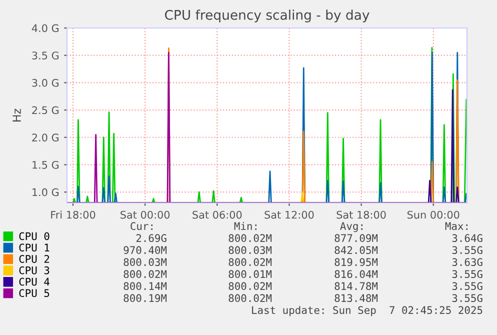 This screenshot has height=335, width=497. I want to click on y-tick-label: 3.0 G, so click(45, 82).